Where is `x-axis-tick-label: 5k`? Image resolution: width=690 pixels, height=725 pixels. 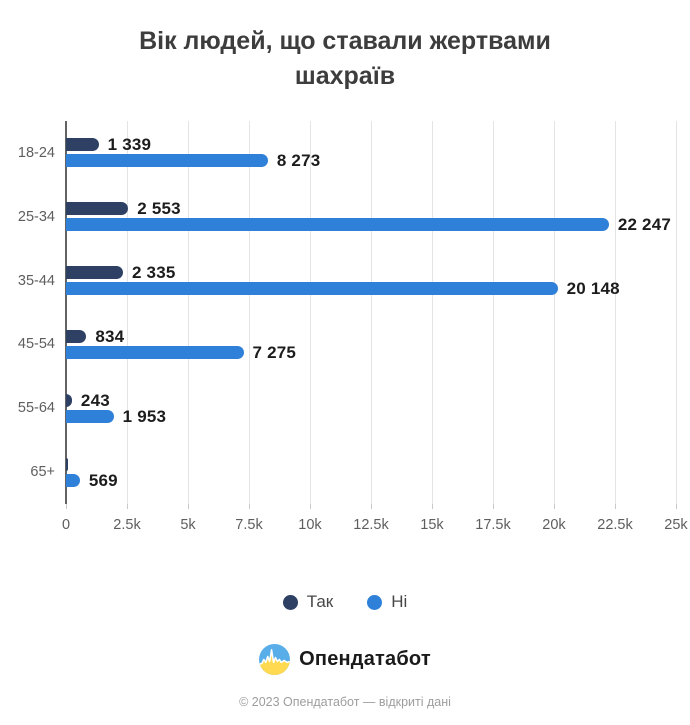
x-axis-tick-label: 5k is located at coordinates (188, 525).